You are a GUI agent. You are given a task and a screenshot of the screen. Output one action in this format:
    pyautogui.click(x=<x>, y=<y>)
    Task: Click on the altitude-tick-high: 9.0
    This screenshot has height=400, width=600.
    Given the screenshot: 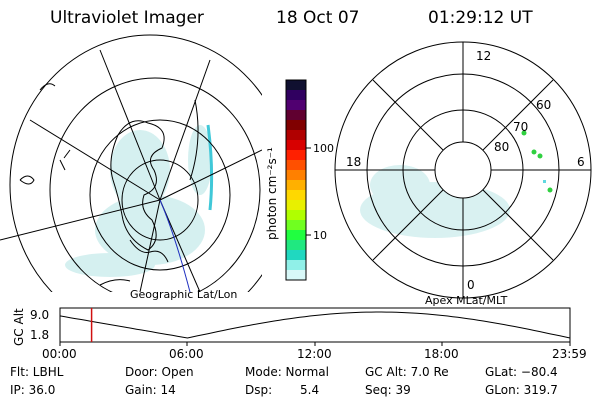 What is the action you would take?
    pyautogui.click(x=40, y=315)
    